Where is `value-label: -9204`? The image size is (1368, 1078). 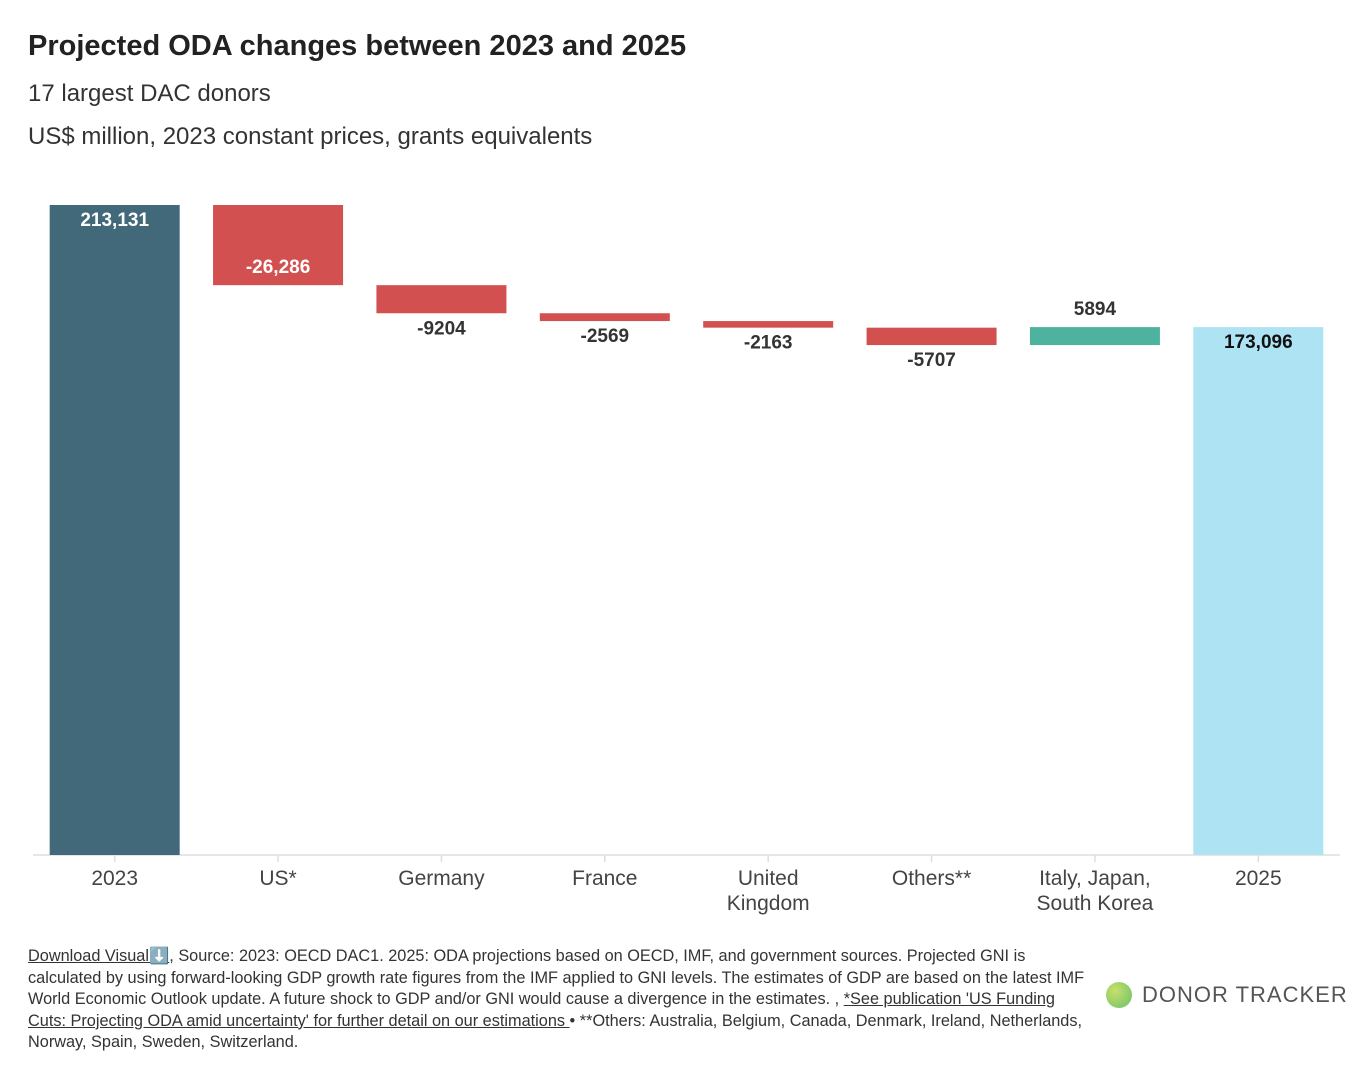 value-label: -9204 is located at coordinates (441, 328).